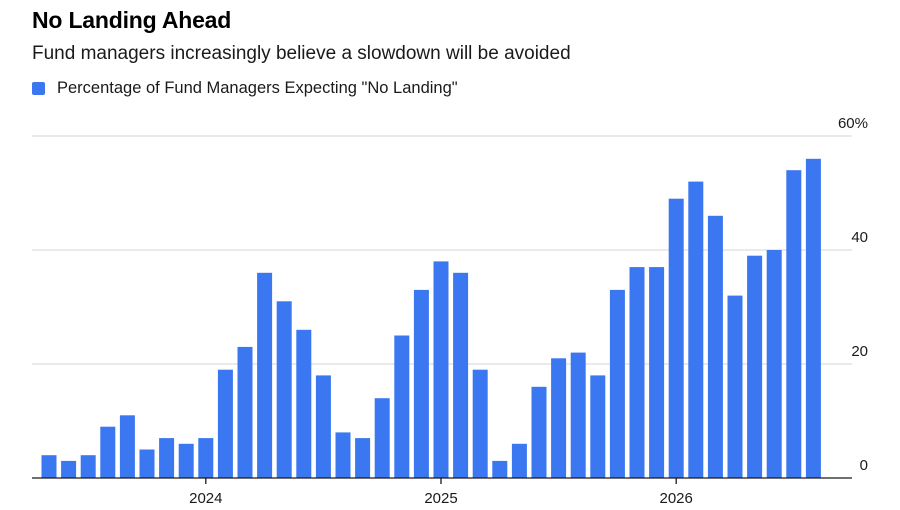 This screenshot has height=510, width=900. Describe the element at coordinates (38, 88) in the screenshot. I see `legend-swatch` at that location.